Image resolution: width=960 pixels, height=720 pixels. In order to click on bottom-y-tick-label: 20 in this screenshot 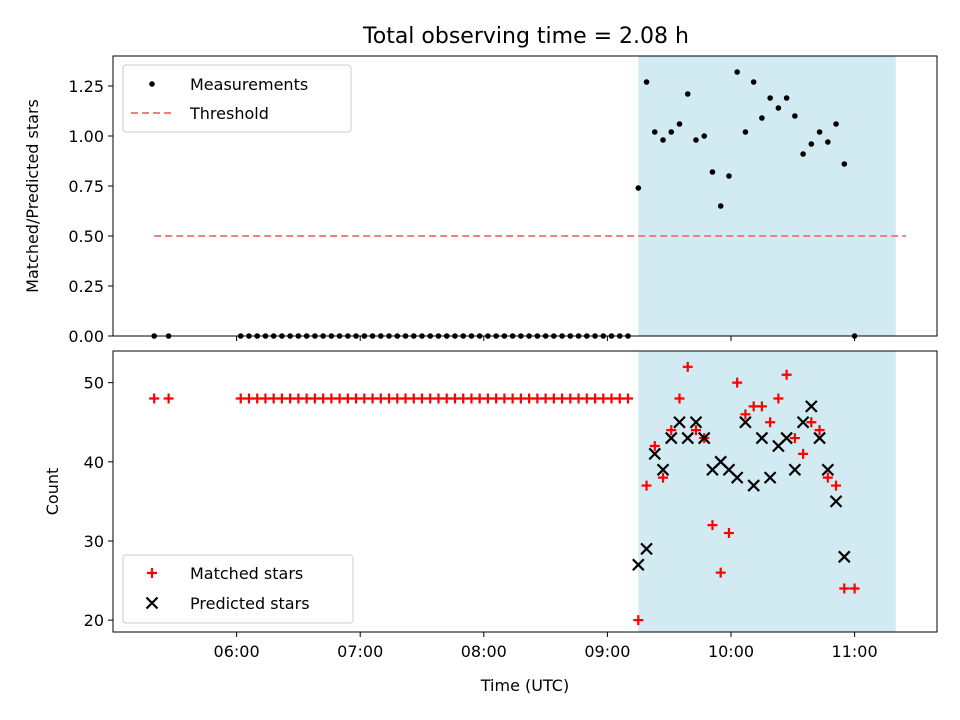, I will do `click(94, 620)`.